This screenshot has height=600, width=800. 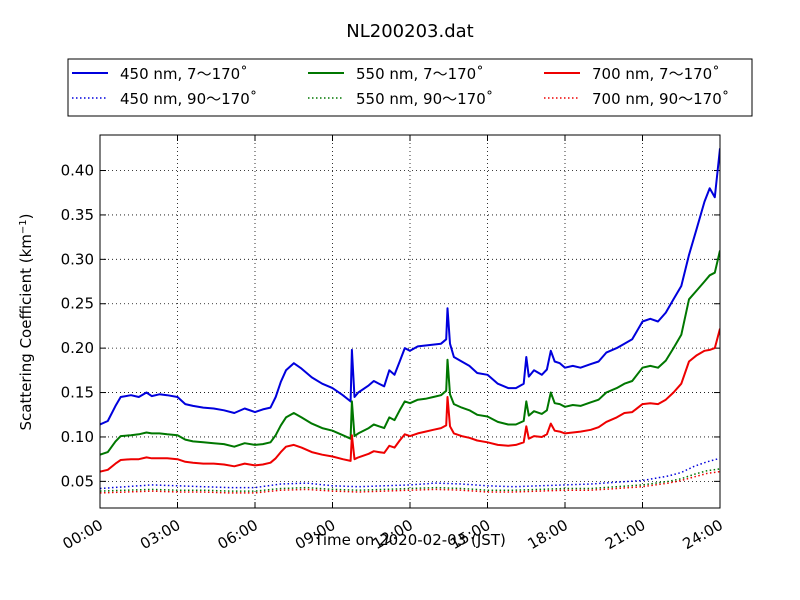 I want to click on legend-label-0: 450 nm, 7～170˚, so click(x=184, y=74).